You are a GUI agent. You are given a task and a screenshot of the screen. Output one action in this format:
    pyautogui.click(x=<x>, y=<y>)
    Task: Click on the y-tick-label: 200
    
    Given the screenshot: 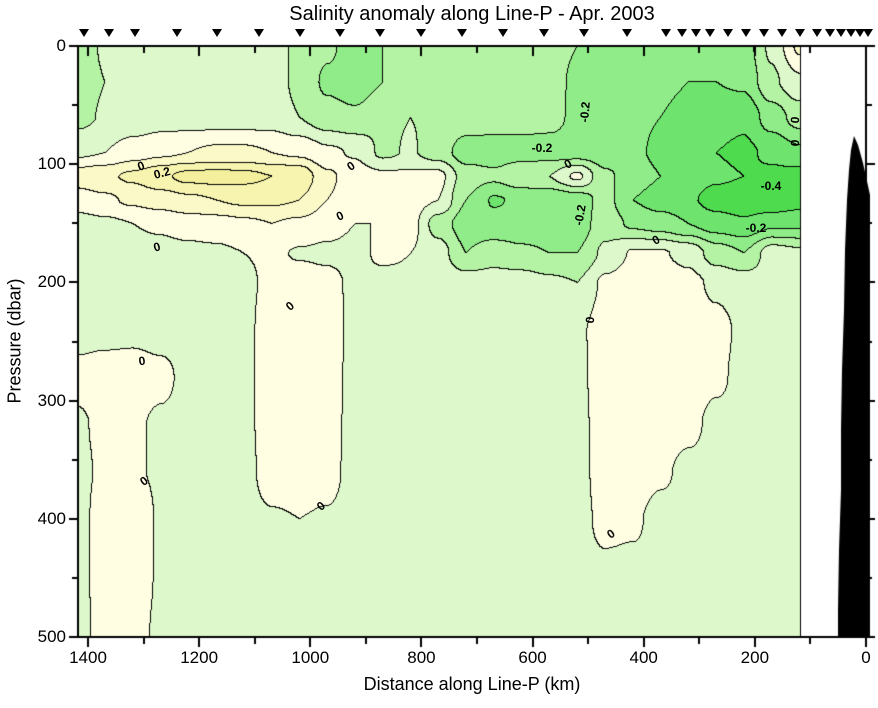 What is the action you would take?
    pyautogui.click(x=51, y=282)
    